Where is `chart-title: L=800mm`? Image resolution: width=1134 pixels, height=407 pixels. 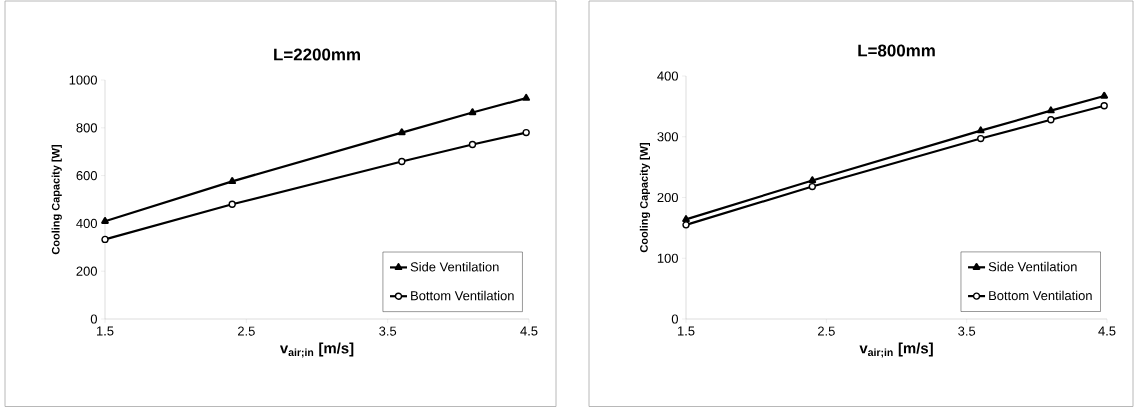
chart-title: L=800mm is located at coordinates (896, 50).